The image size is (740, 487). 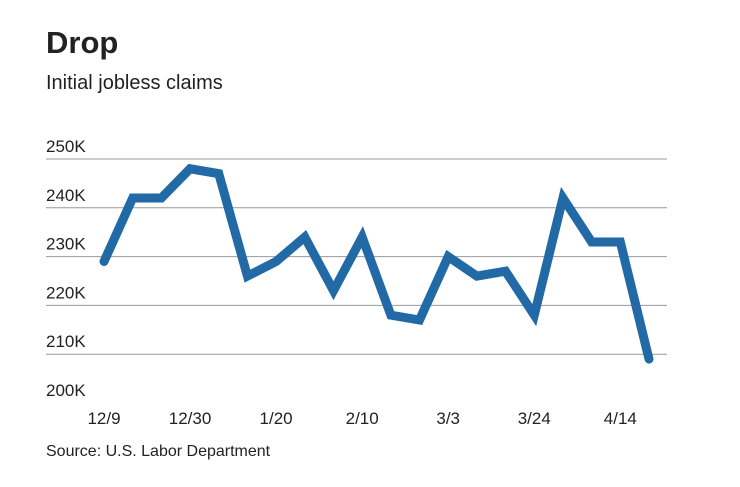 What do you see at coordinates (134, 83) in the screenshot?
I see `chart-subtitle: Initial jobless claims` at bounding box center [134, 83].